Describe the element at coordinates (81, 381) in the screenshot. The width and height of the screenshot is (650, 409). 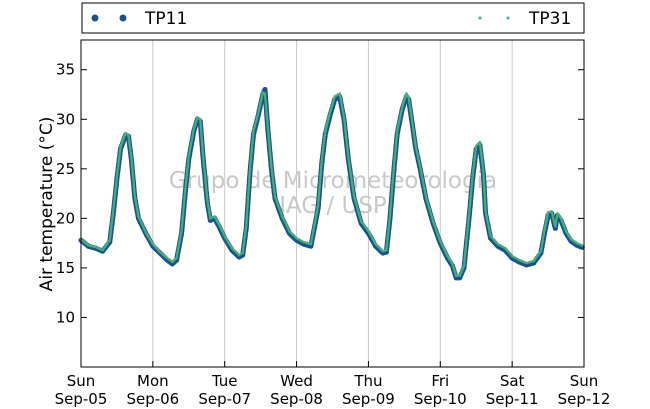
I see `x-tick-day-label: Sun` at that location.